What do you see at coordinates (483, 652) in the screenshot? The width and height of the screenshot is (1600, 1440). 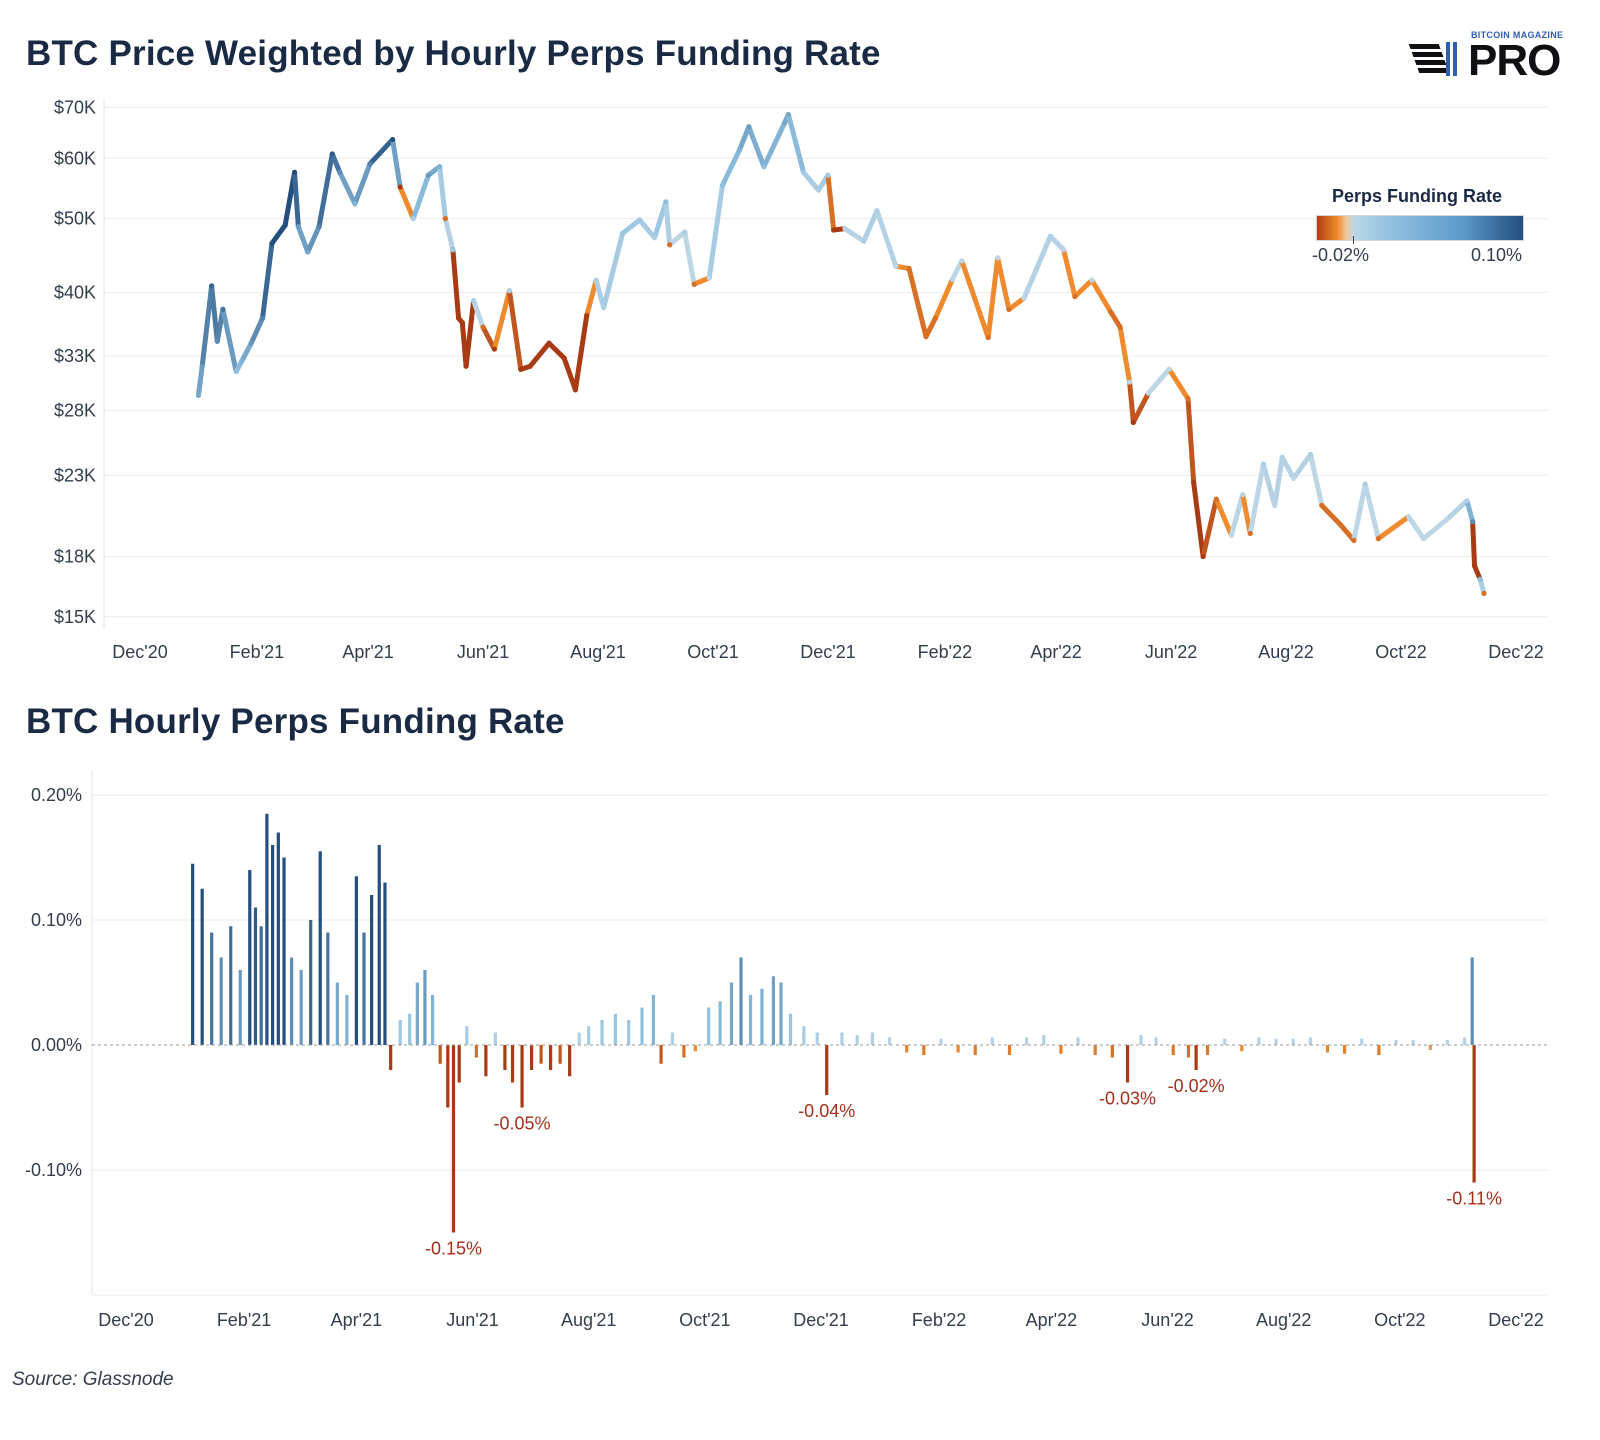 I see `price-x-tick-label: Jun'21` at bounding box center [483, 652].